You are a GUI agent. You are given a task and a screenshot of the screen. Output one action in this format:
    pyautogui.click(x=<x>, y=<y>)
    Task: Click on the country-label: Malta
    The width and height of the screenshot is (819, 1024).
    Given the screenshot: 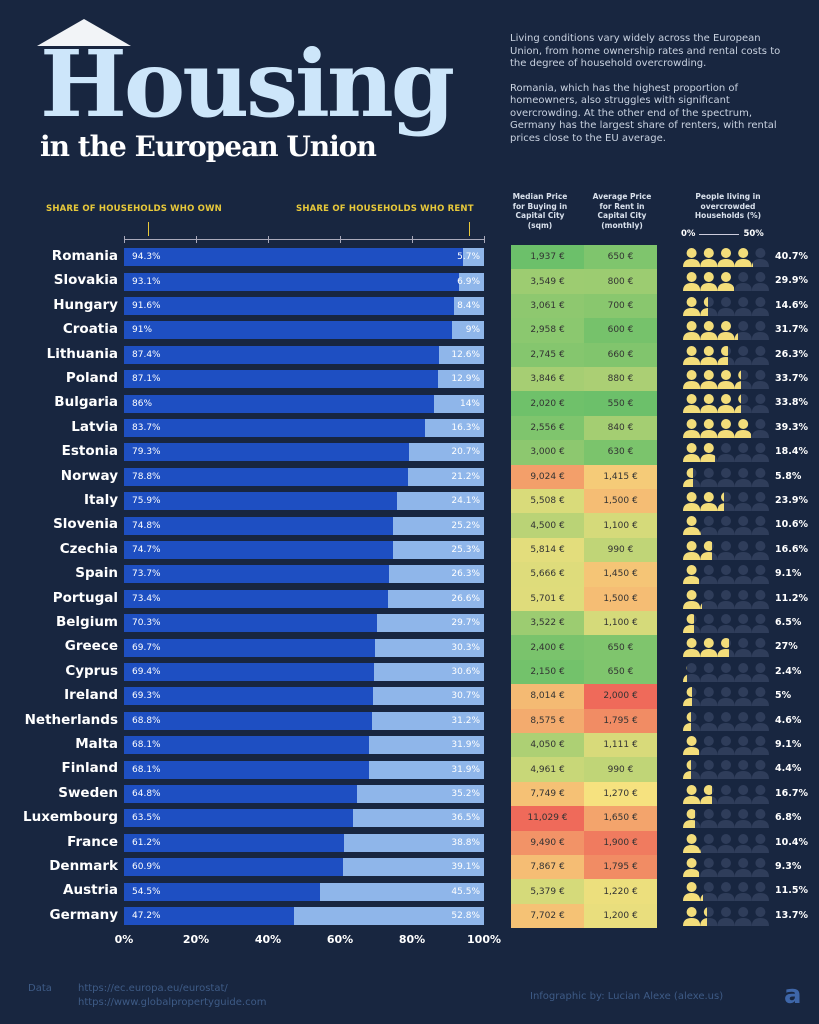 What is the action you would take?
    pyautogui.click(x=96, y=744)
    